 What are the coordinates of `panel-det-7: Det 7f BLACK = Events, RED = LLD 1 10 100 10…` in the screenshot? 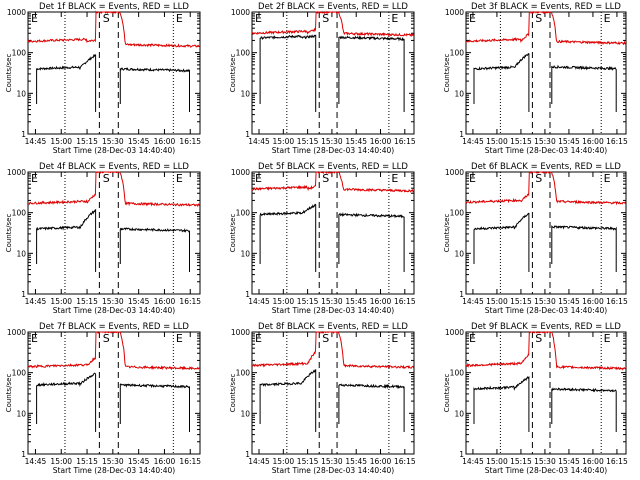 It's located at (103, 398).